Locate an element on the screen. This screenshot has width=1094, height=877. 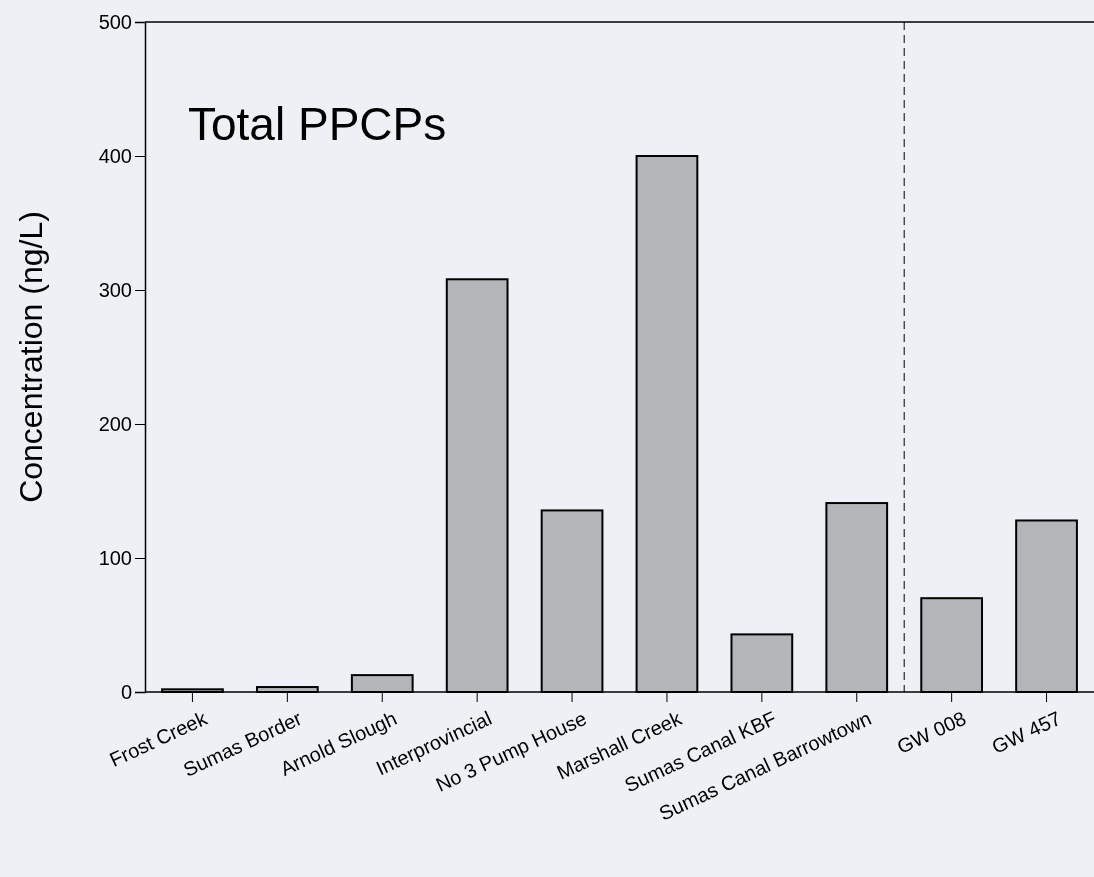
y-tick-label: 100 is located at coordinates (115, 557).